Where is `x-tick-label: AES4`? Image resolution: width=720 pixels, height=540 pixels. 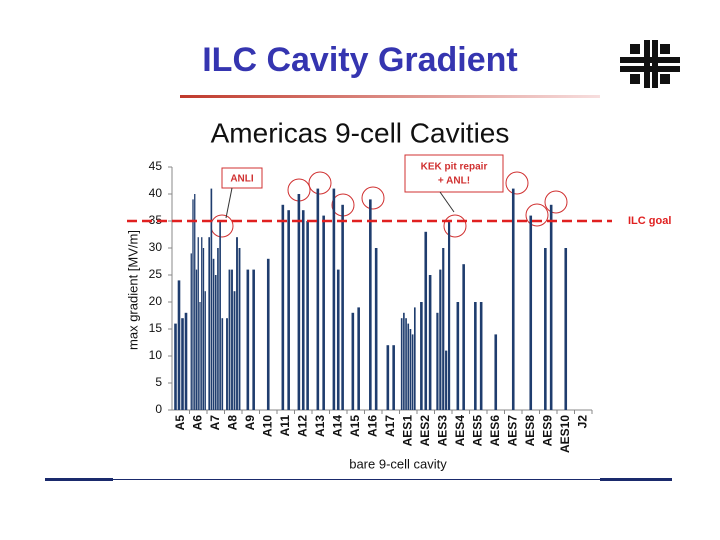 x-tick-label: AES4 is located at coordinates (460, 431).